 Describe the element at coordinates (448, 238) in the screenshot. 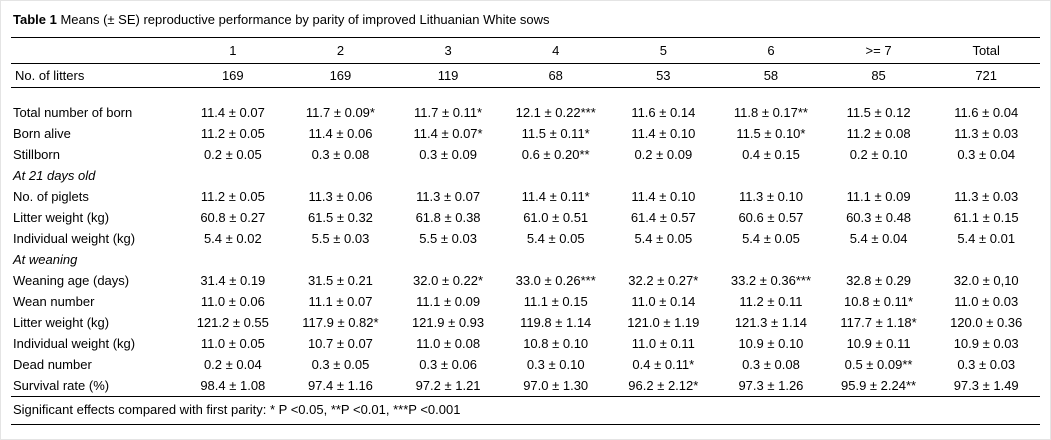

I see `table-cell: 5.5 ± 0.03` at that location.